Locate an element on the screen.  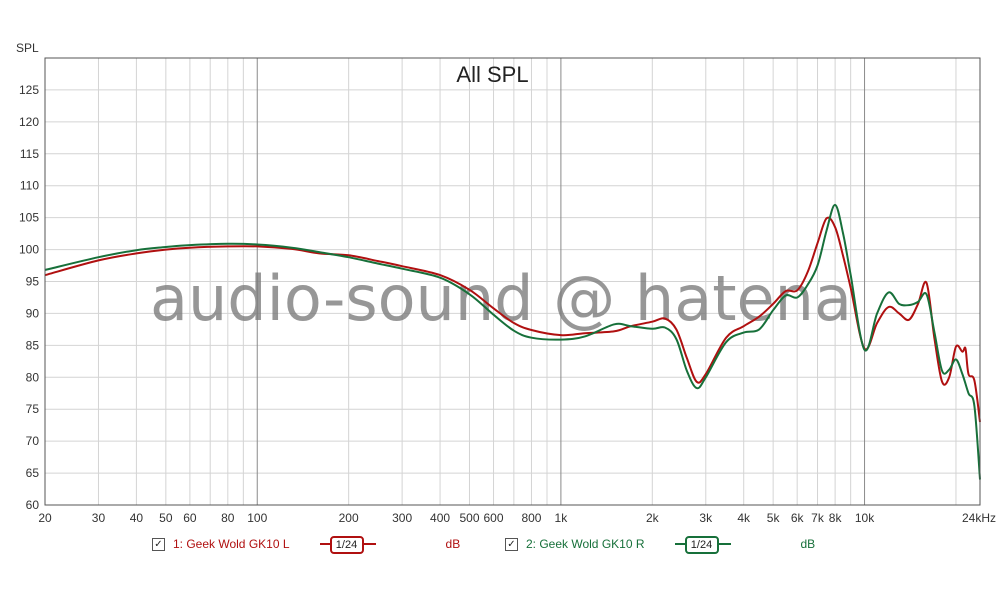
y-tick-label: 105 is located at coordinates (29, 218).